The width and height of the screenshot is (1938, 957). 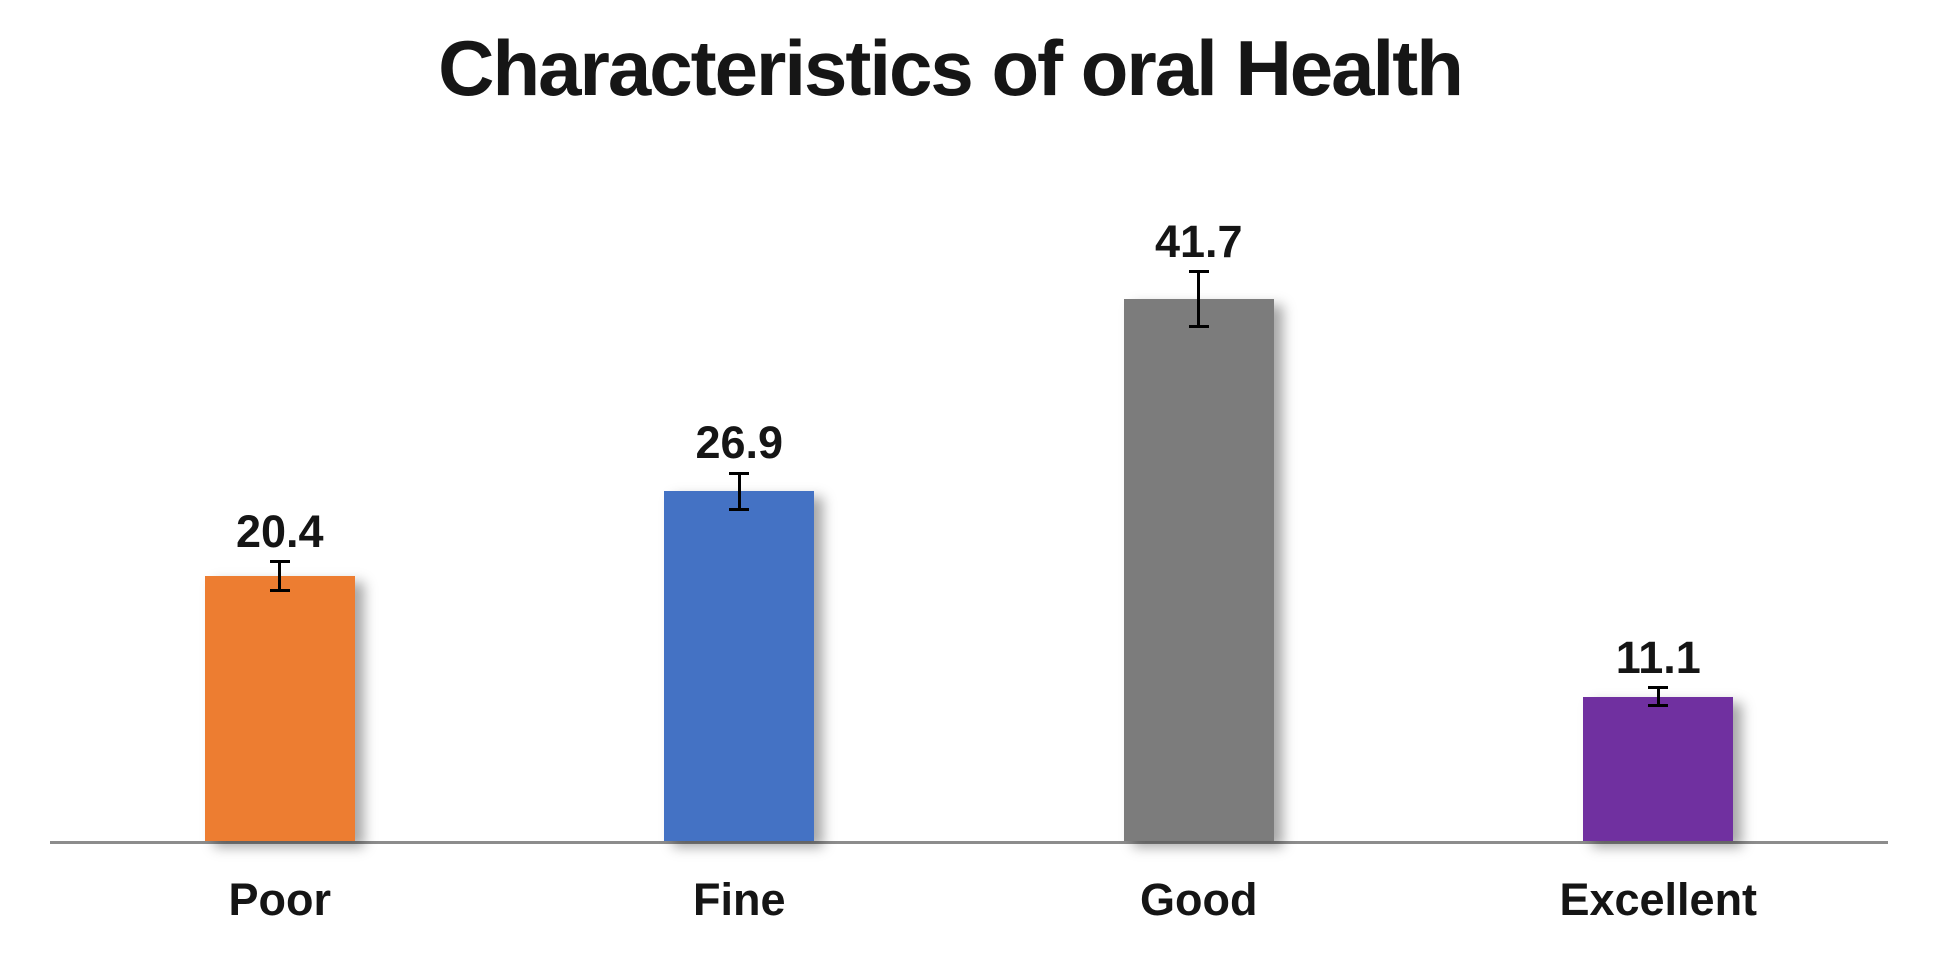 What do you see at coordinates (279, 899) in the screenshot?
I see `x-category-label-poor: Poor` at bounding box center [279, 899].